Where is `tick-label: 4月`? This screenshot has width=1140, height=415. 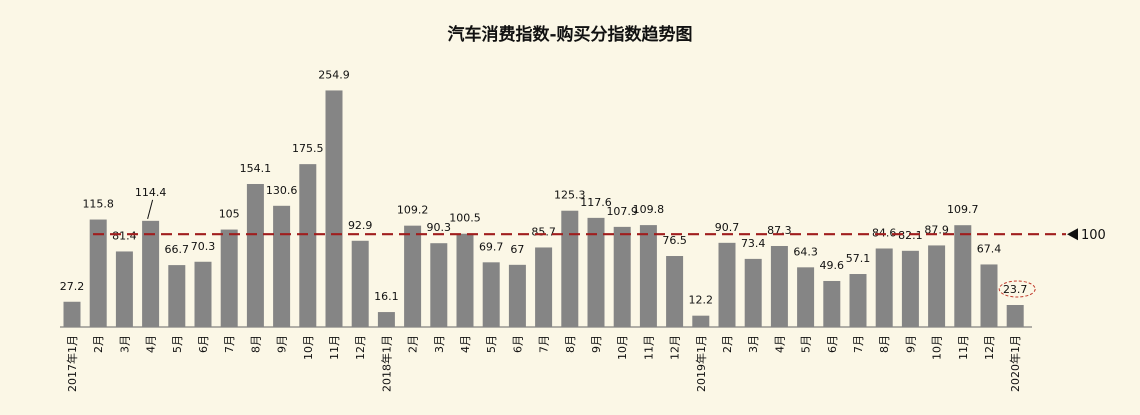
tick-label: 4月 is located at coordinates (465, 344).